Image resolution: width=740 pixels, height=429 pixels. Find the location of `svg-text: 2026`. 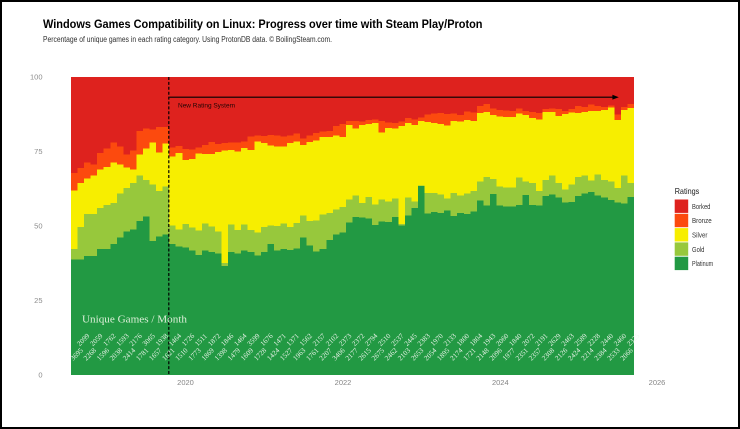

svg-text: 2026 is located at coordinates (657, 382).